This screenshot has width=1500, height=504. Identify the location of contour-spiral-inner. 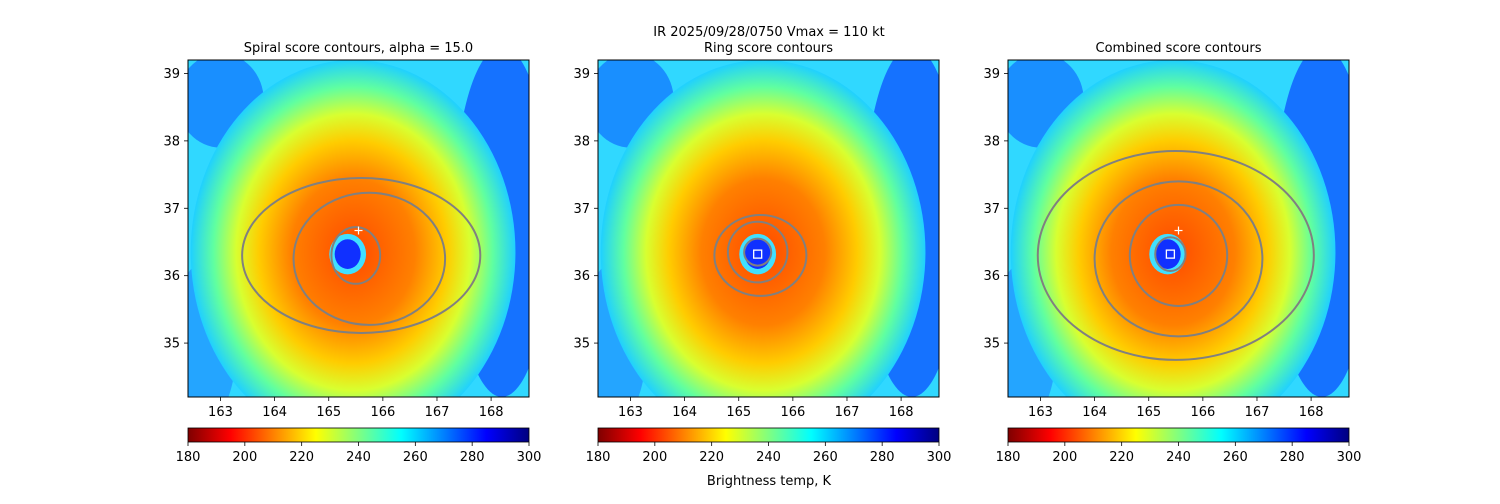
(356, 255).